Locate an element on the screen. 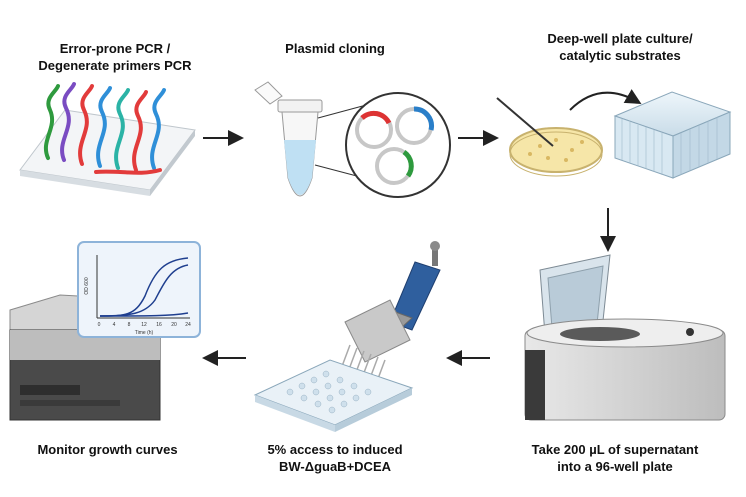 This screenshot has width=746, height=497. tube-icon is located at coordinates (288, 139).